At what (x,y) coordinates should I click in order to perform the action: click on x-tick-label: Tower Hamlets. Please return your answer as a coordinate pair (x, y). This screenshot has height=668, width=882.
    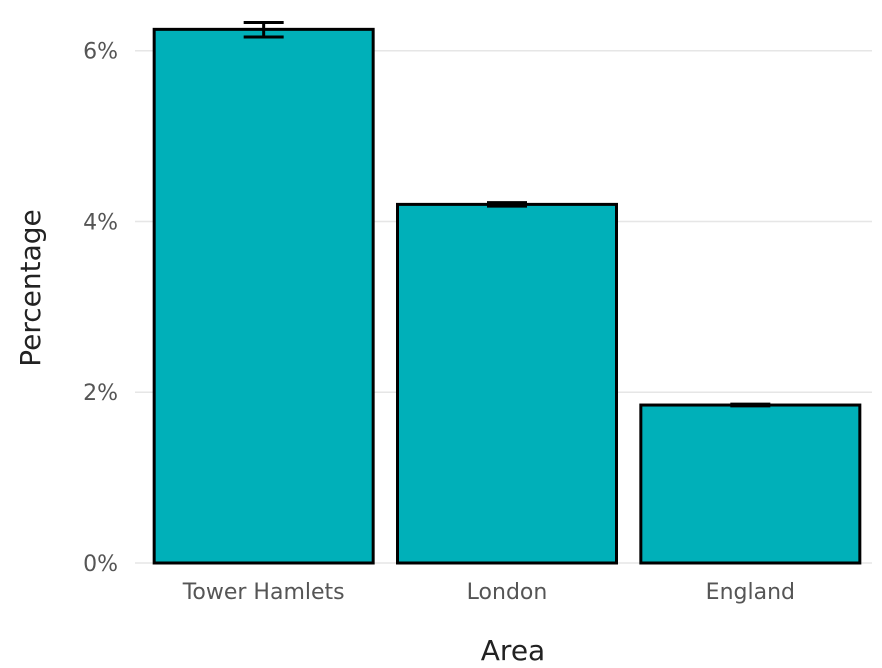
    Looking at the image, I should click on (263, 592).